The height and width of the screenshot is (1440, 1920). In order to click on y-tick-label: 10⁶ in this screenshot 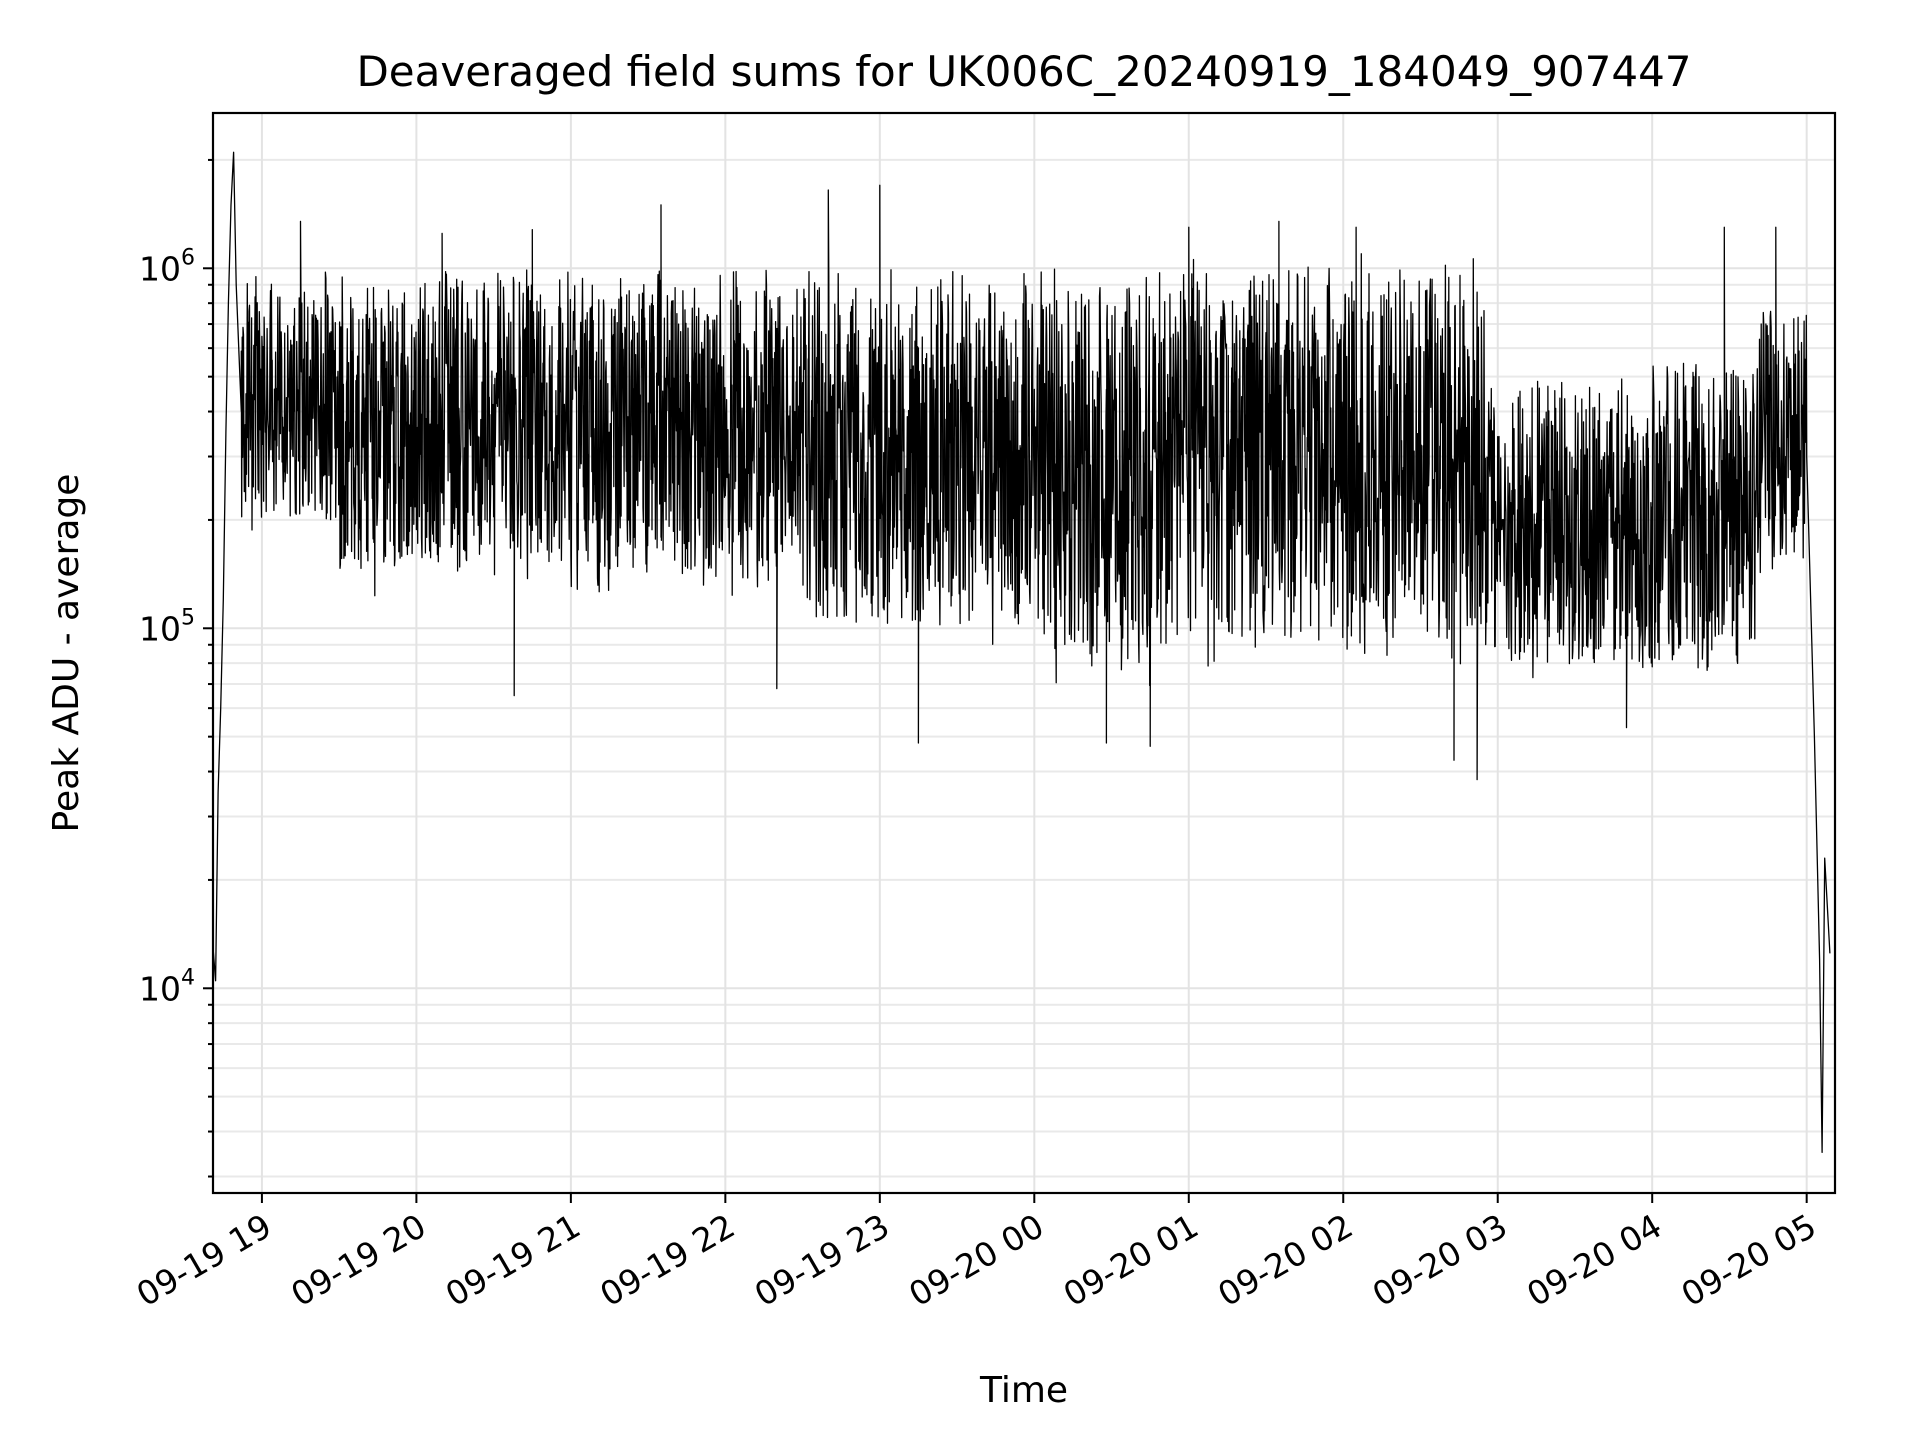, I will do `click(167, 266)`.